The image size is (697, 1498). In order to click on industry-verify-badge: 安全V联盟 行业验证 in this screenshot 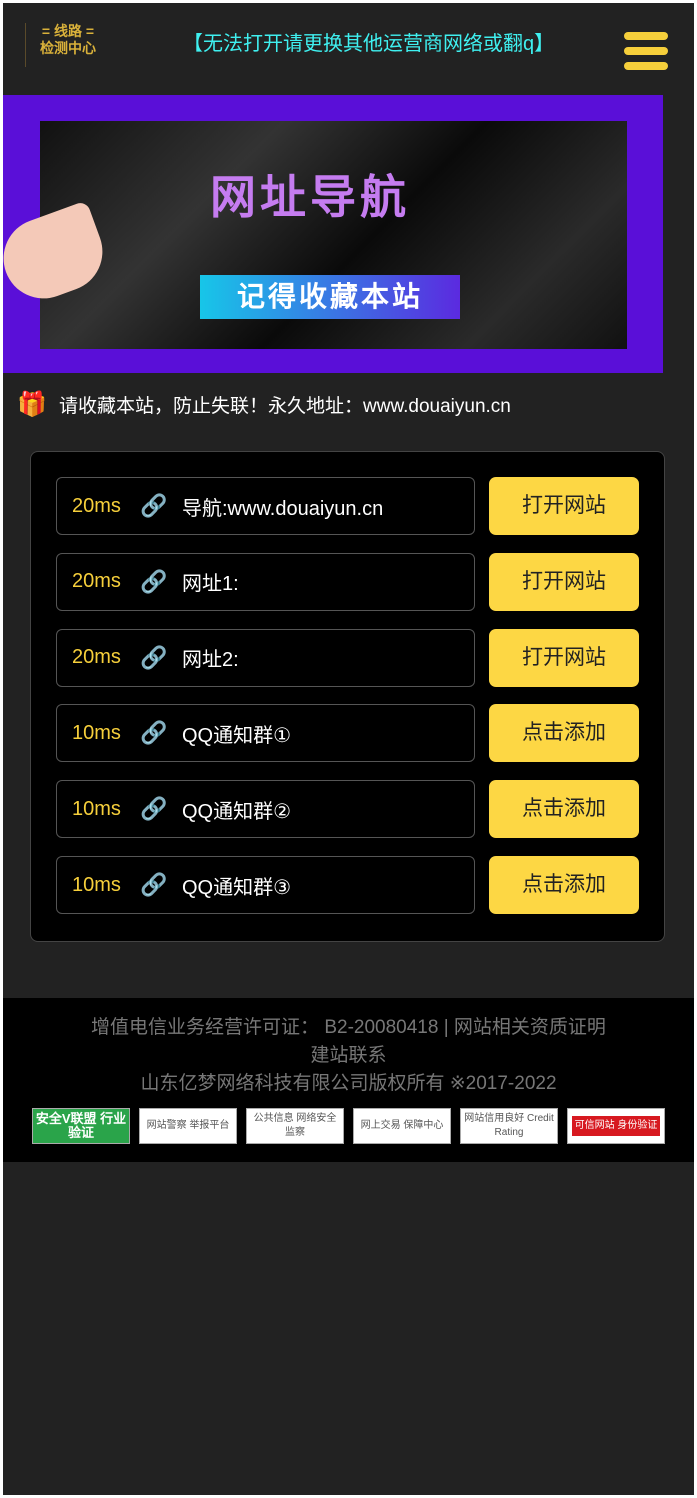, I will do `click(81, 1126)`.